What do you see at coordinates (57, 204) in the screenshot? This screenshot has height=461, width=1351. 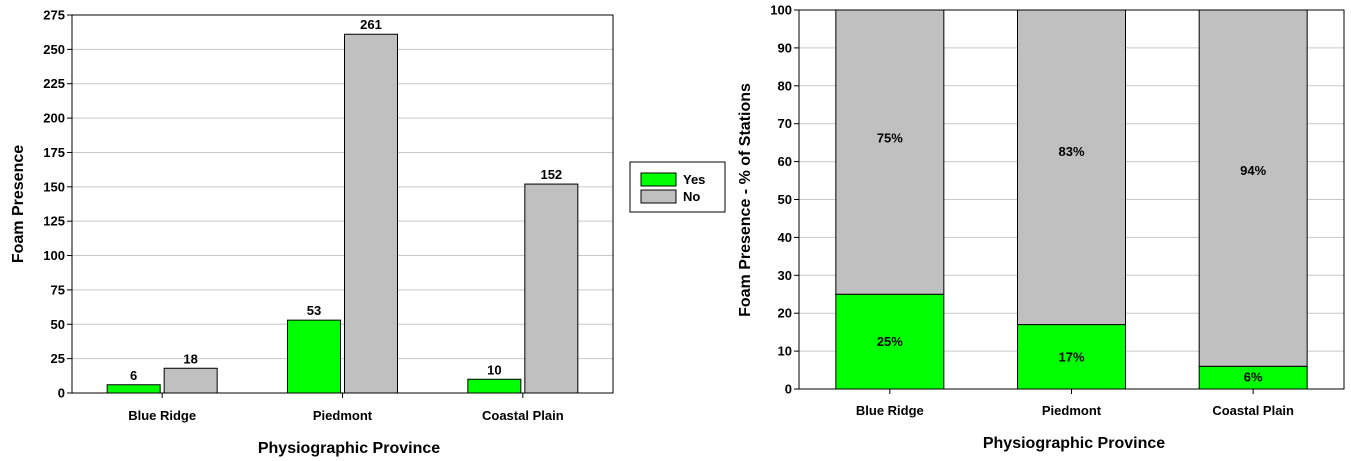 I see `y-axis-ticks: 0 25 50 75 100 125 150 175 200 225 250 275` at bounding box center [57, 204].